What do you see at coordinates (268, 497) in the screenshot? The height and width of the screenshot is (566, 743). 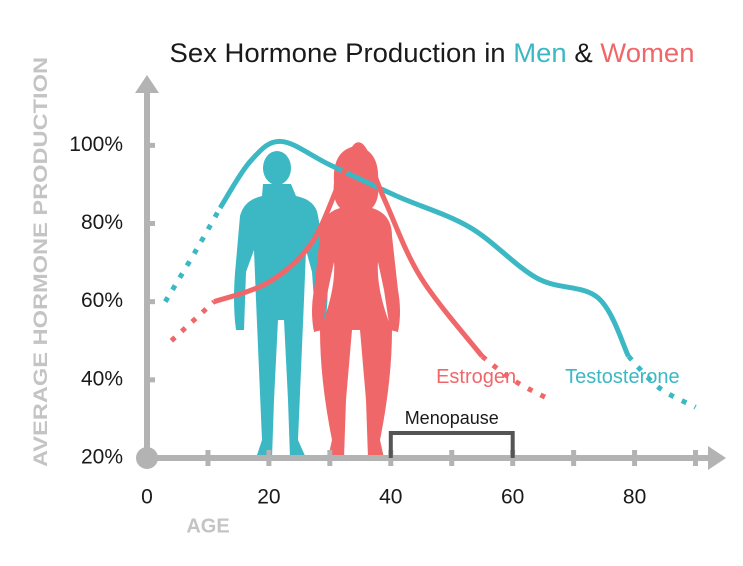 I see `x-tick-label: 20` at bounding box center [268, 497].